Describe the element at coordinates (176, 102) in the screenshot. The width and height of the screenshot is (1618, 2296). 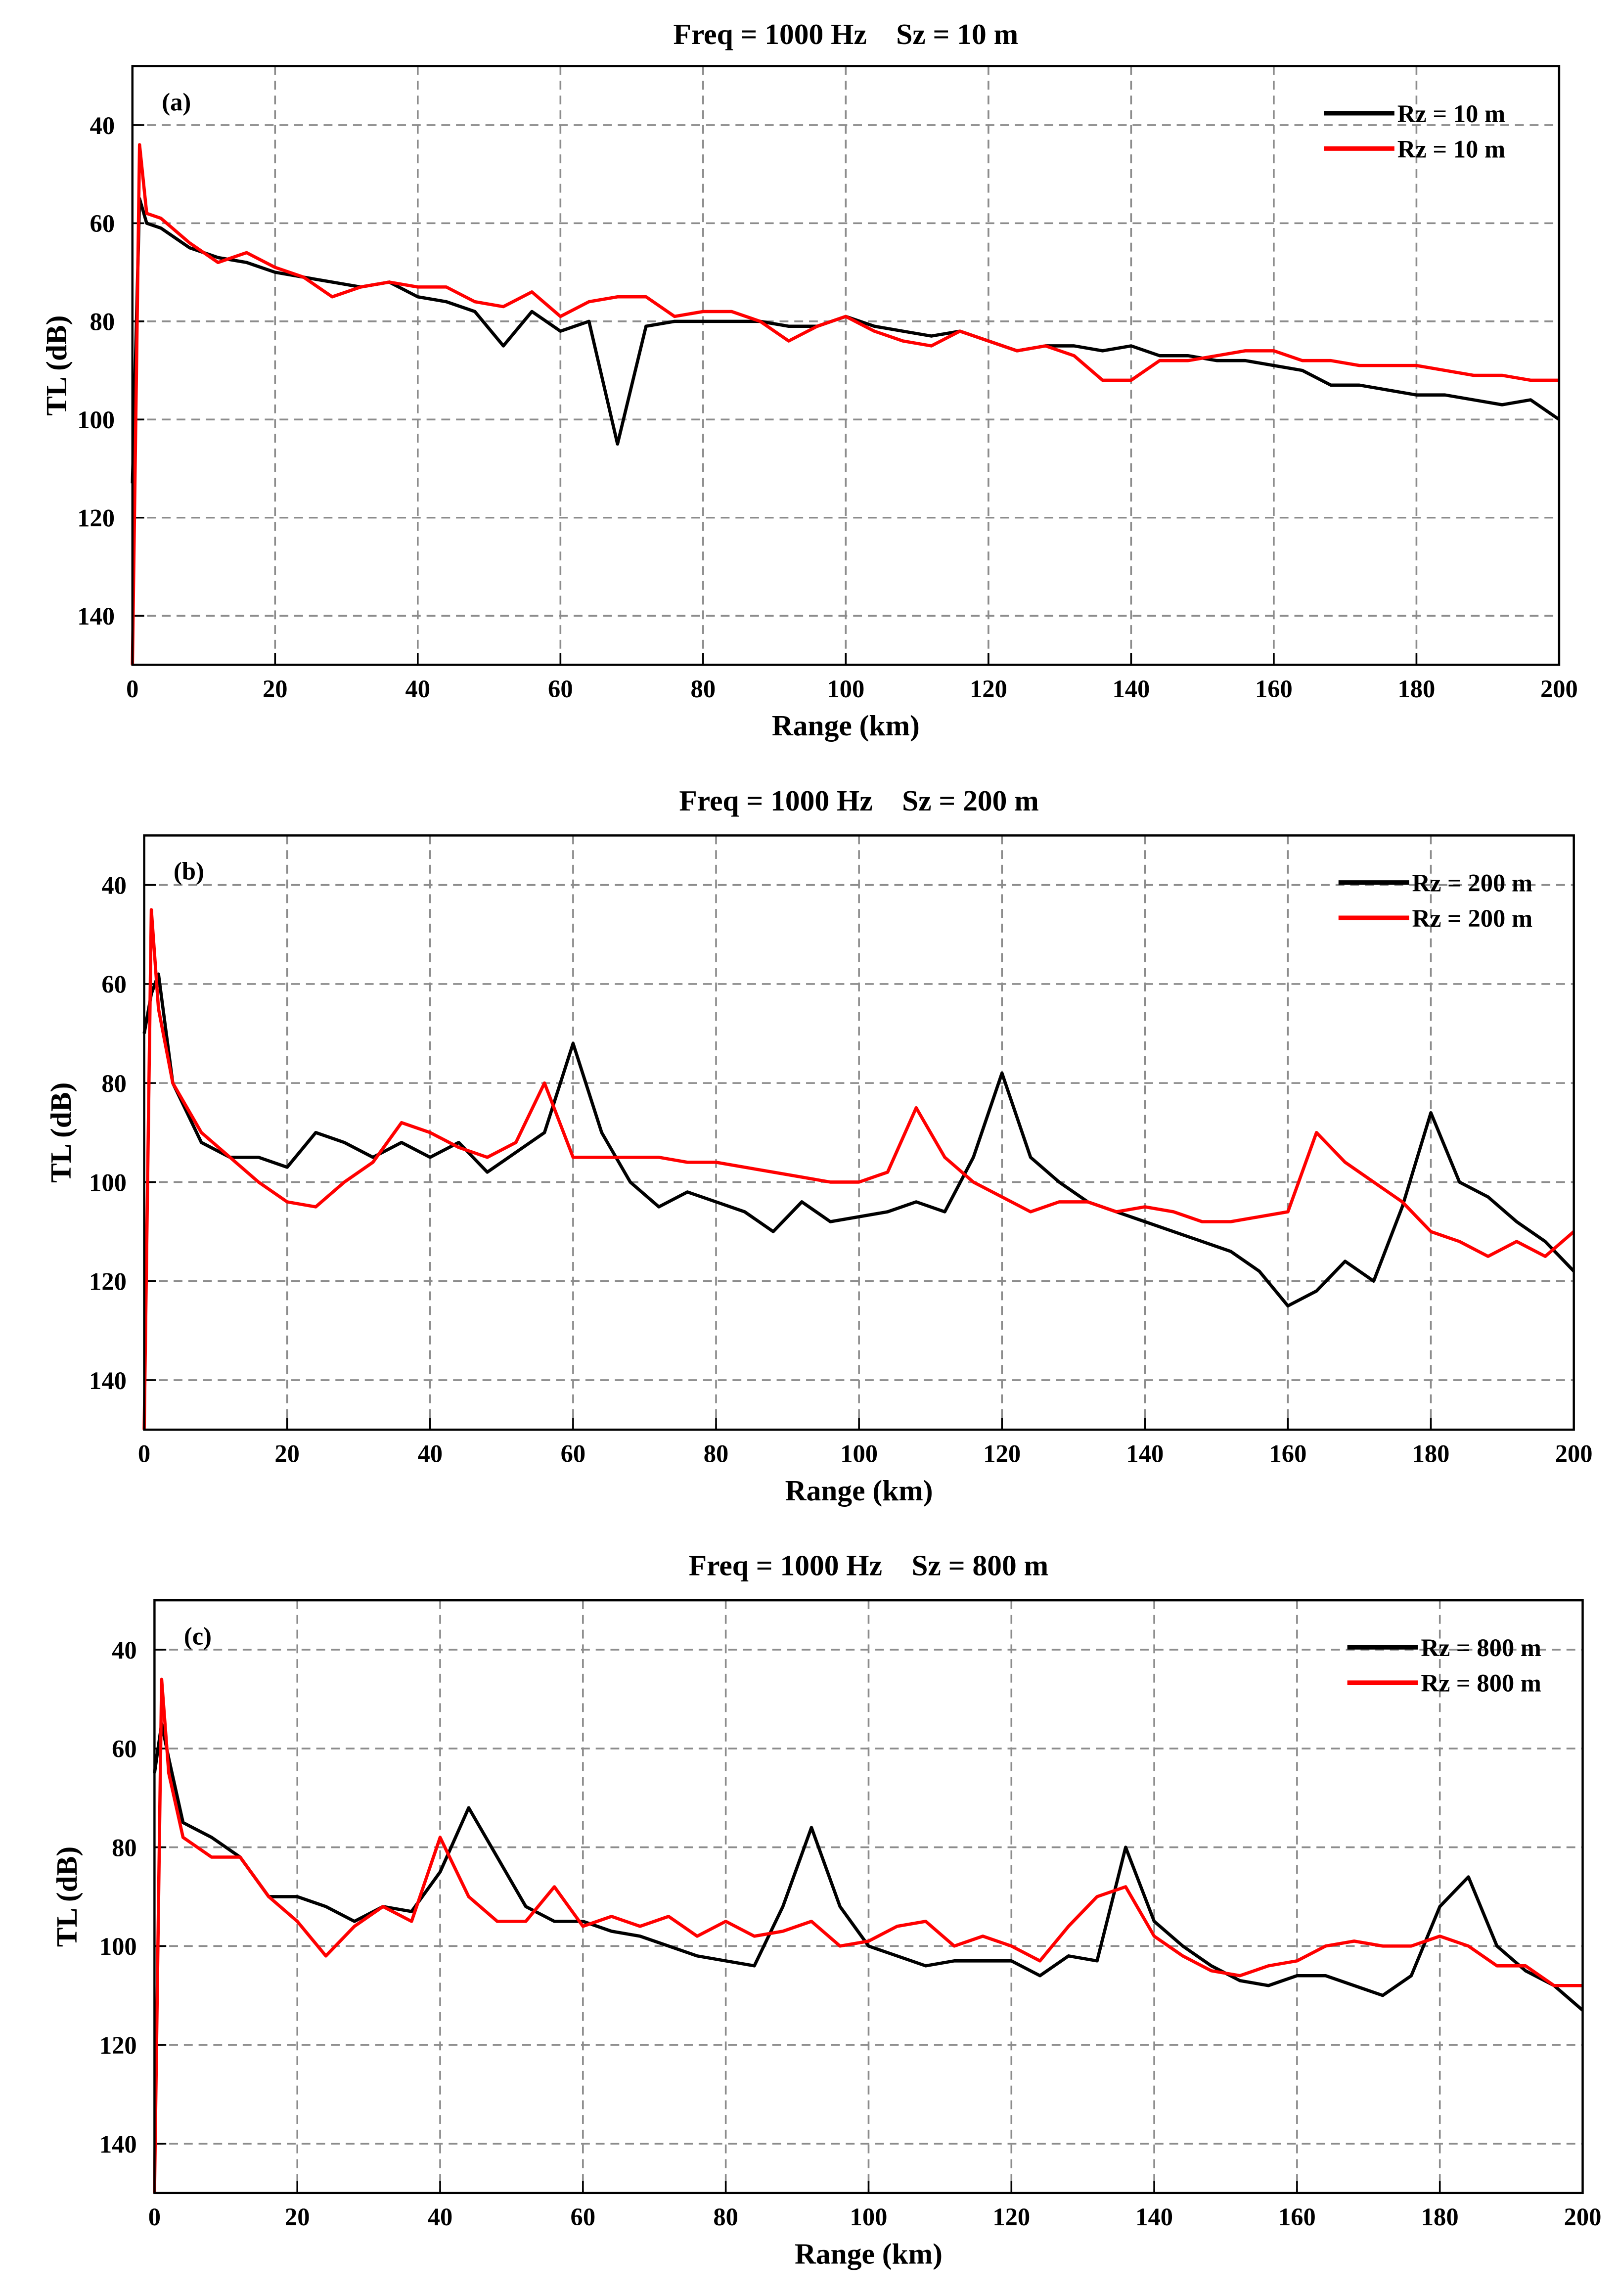
I see `panel-label: (a)` at that location.